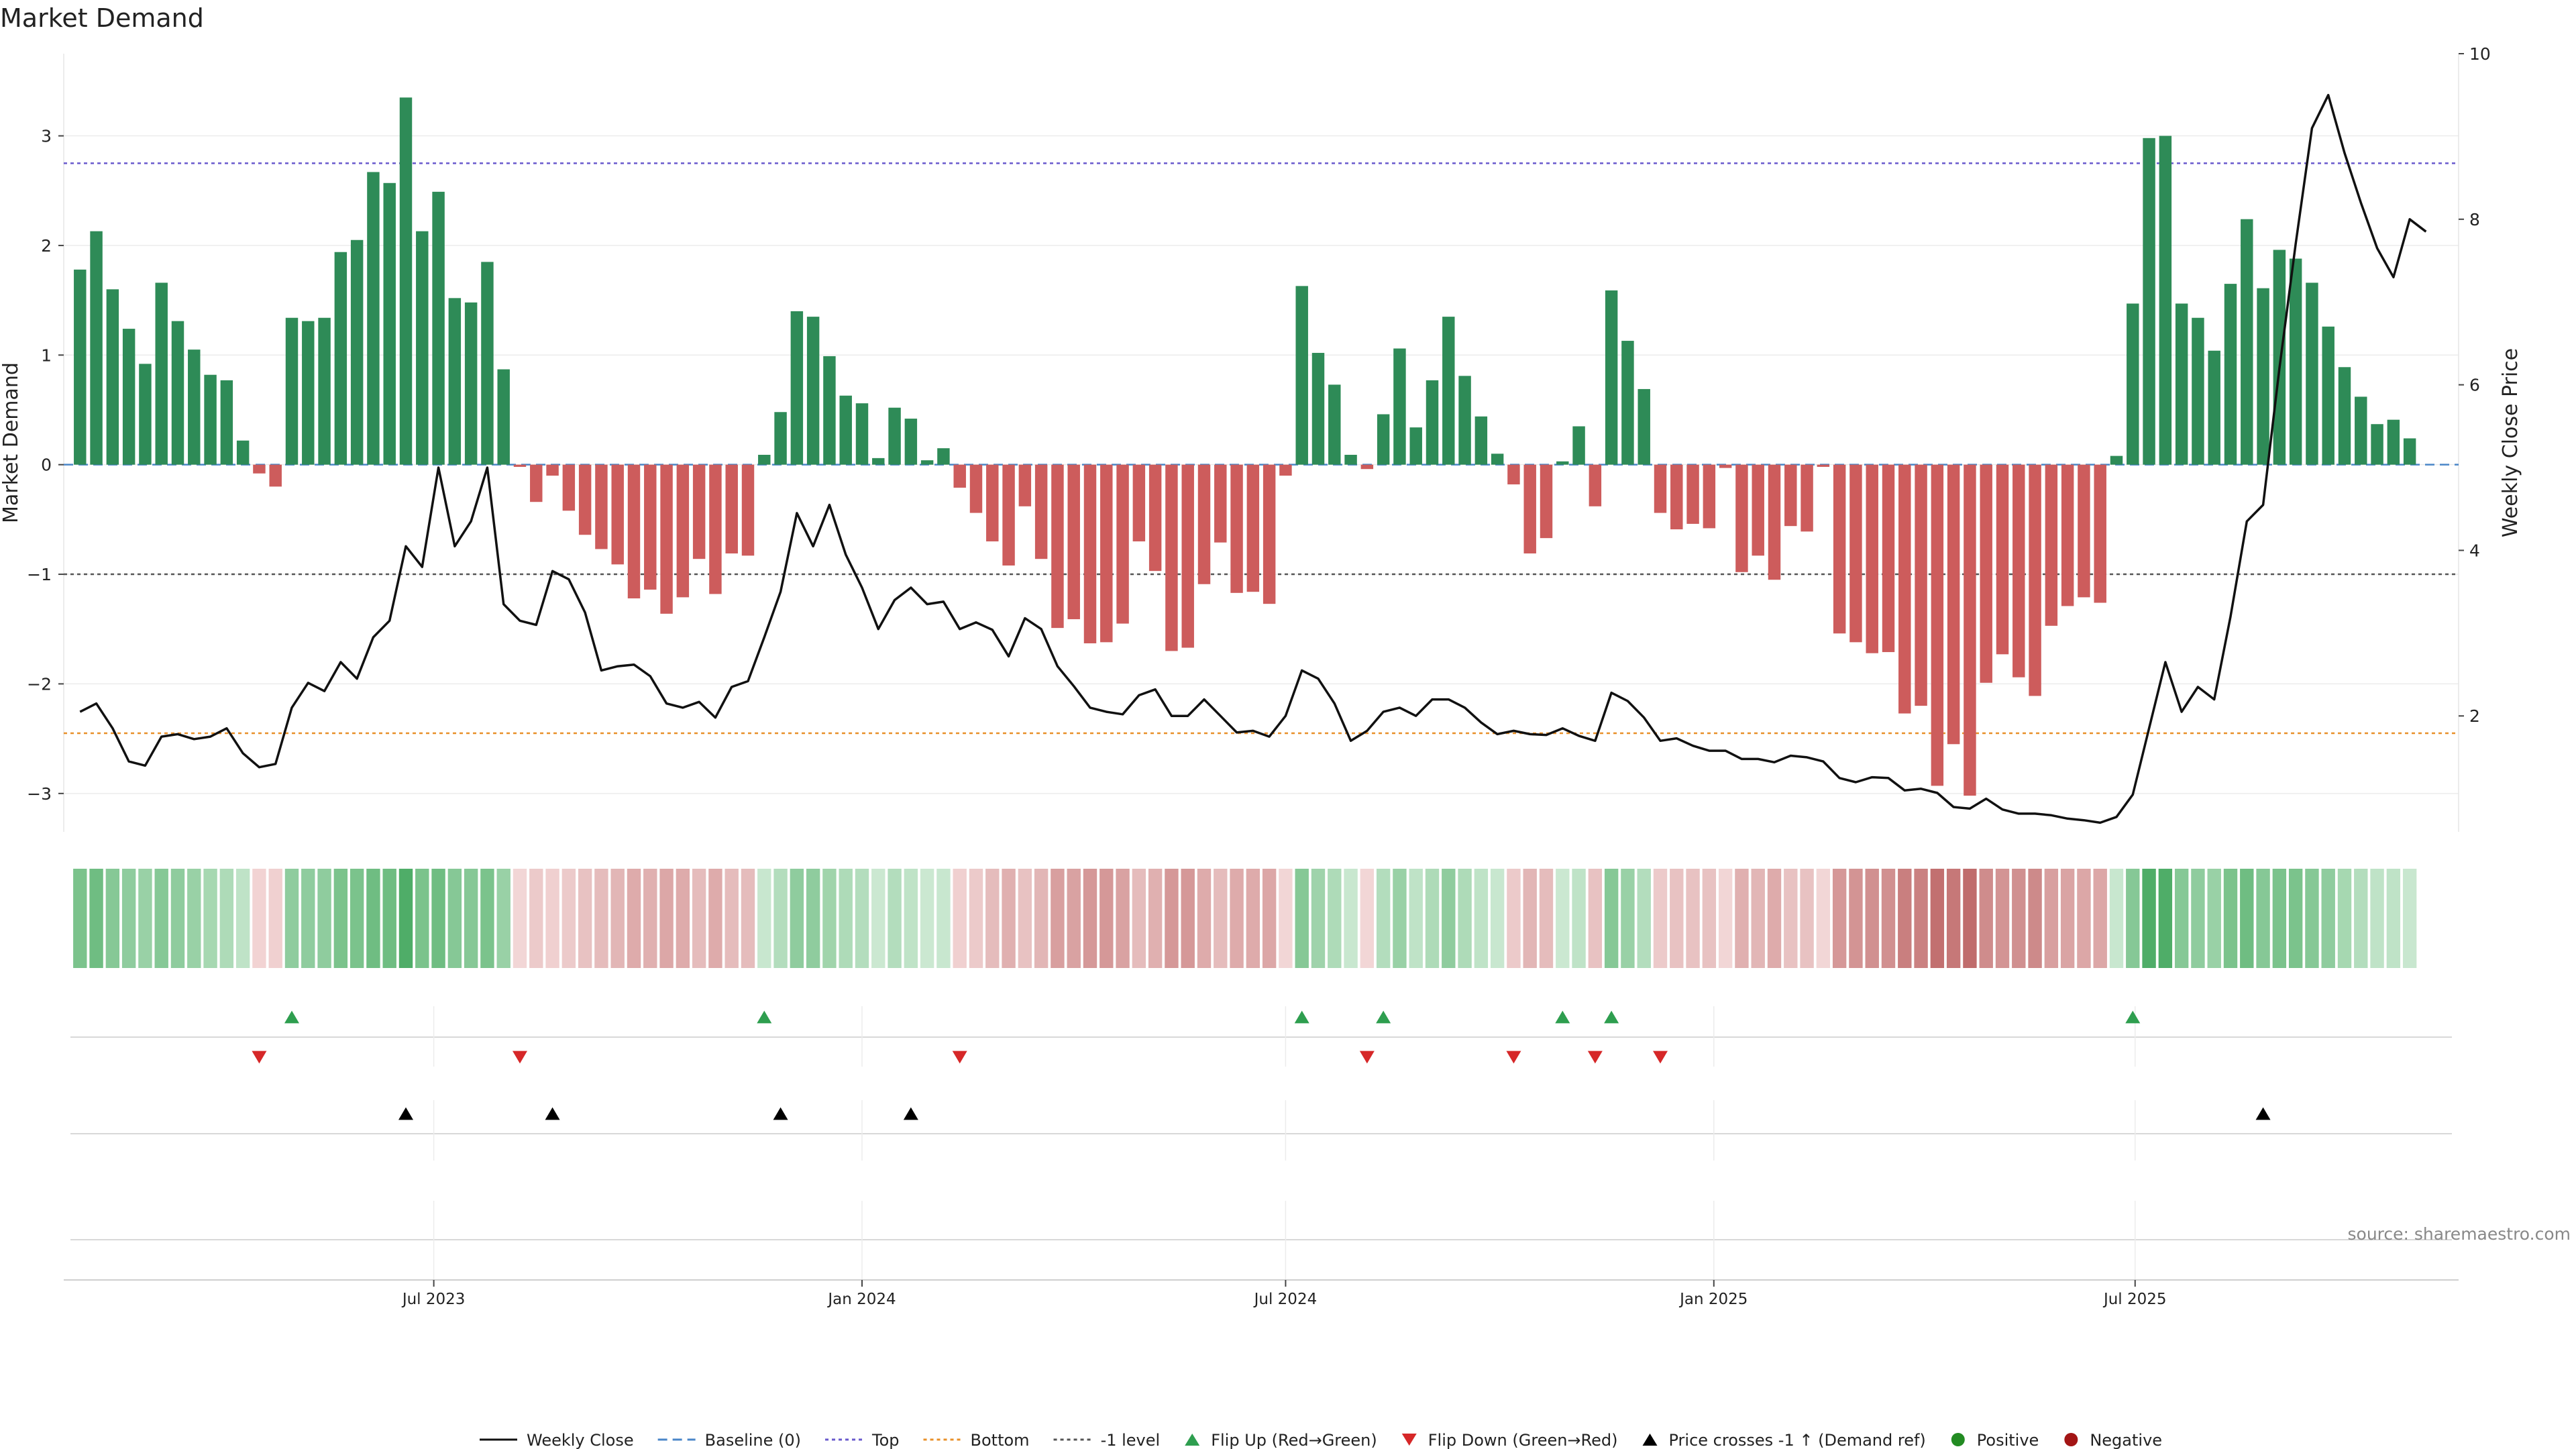 This screenshot has height=1449, width=2576. I want to click on legend-swatch, so click(1958, 1439).